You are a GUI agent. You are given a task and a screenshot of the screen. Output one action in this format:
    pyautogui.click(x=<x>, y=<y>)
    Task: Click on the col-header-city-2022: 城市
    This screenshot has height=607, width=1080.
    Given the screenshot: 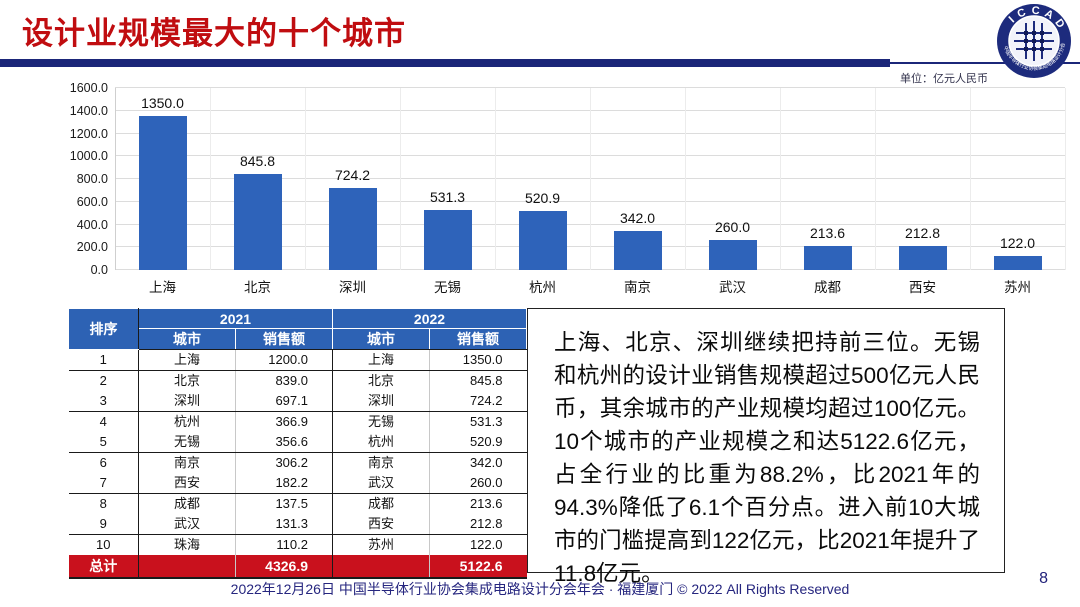 What is the action you would take?
    pyautogui.click(x=381, y=339)
    